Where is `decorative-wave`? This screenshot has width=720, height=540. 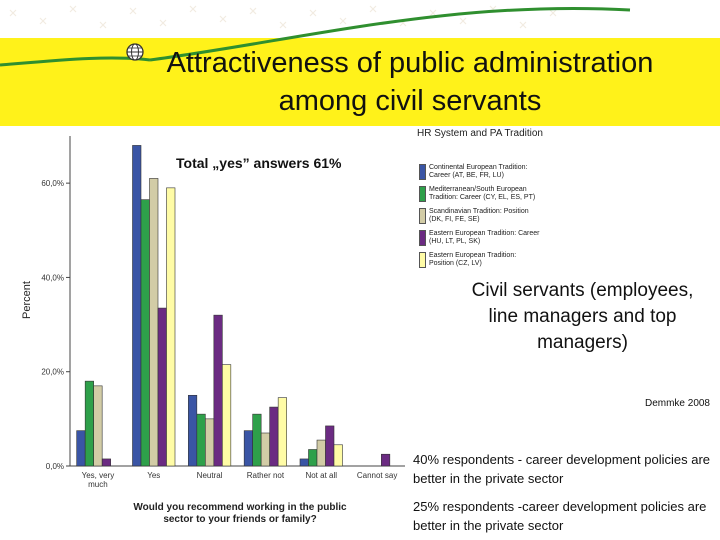 decorative-wave is located at coordinates (315, 36).